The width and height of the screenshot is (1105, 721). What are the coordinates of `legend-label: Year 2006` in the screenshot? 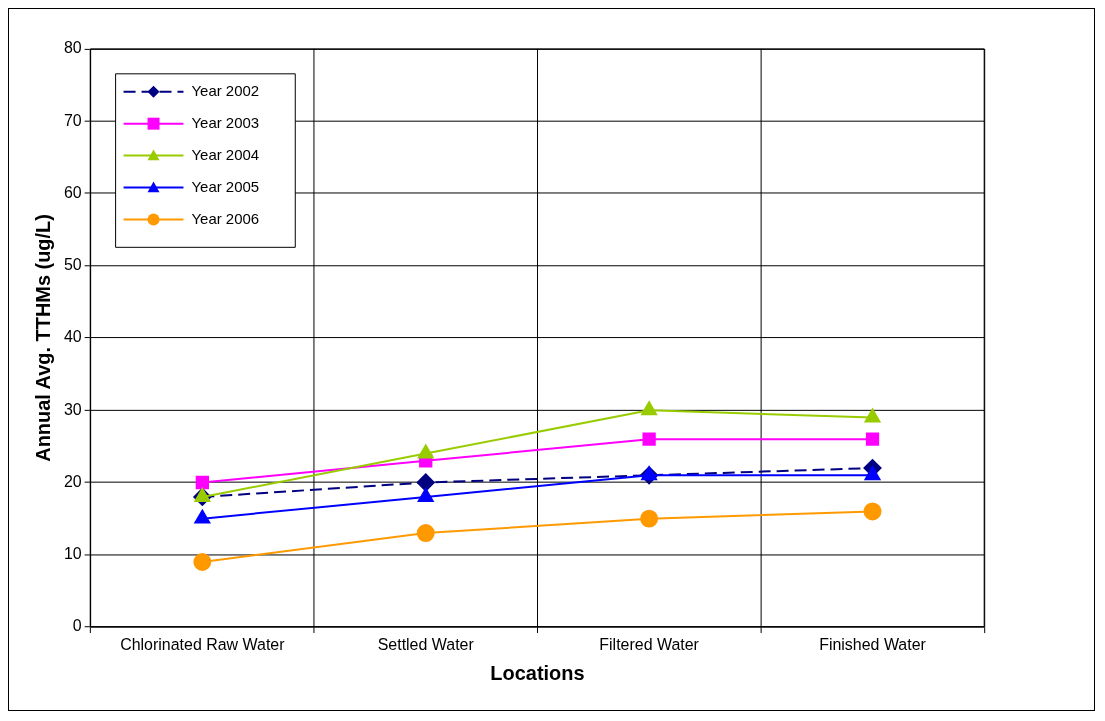 It's located at (225, 218).